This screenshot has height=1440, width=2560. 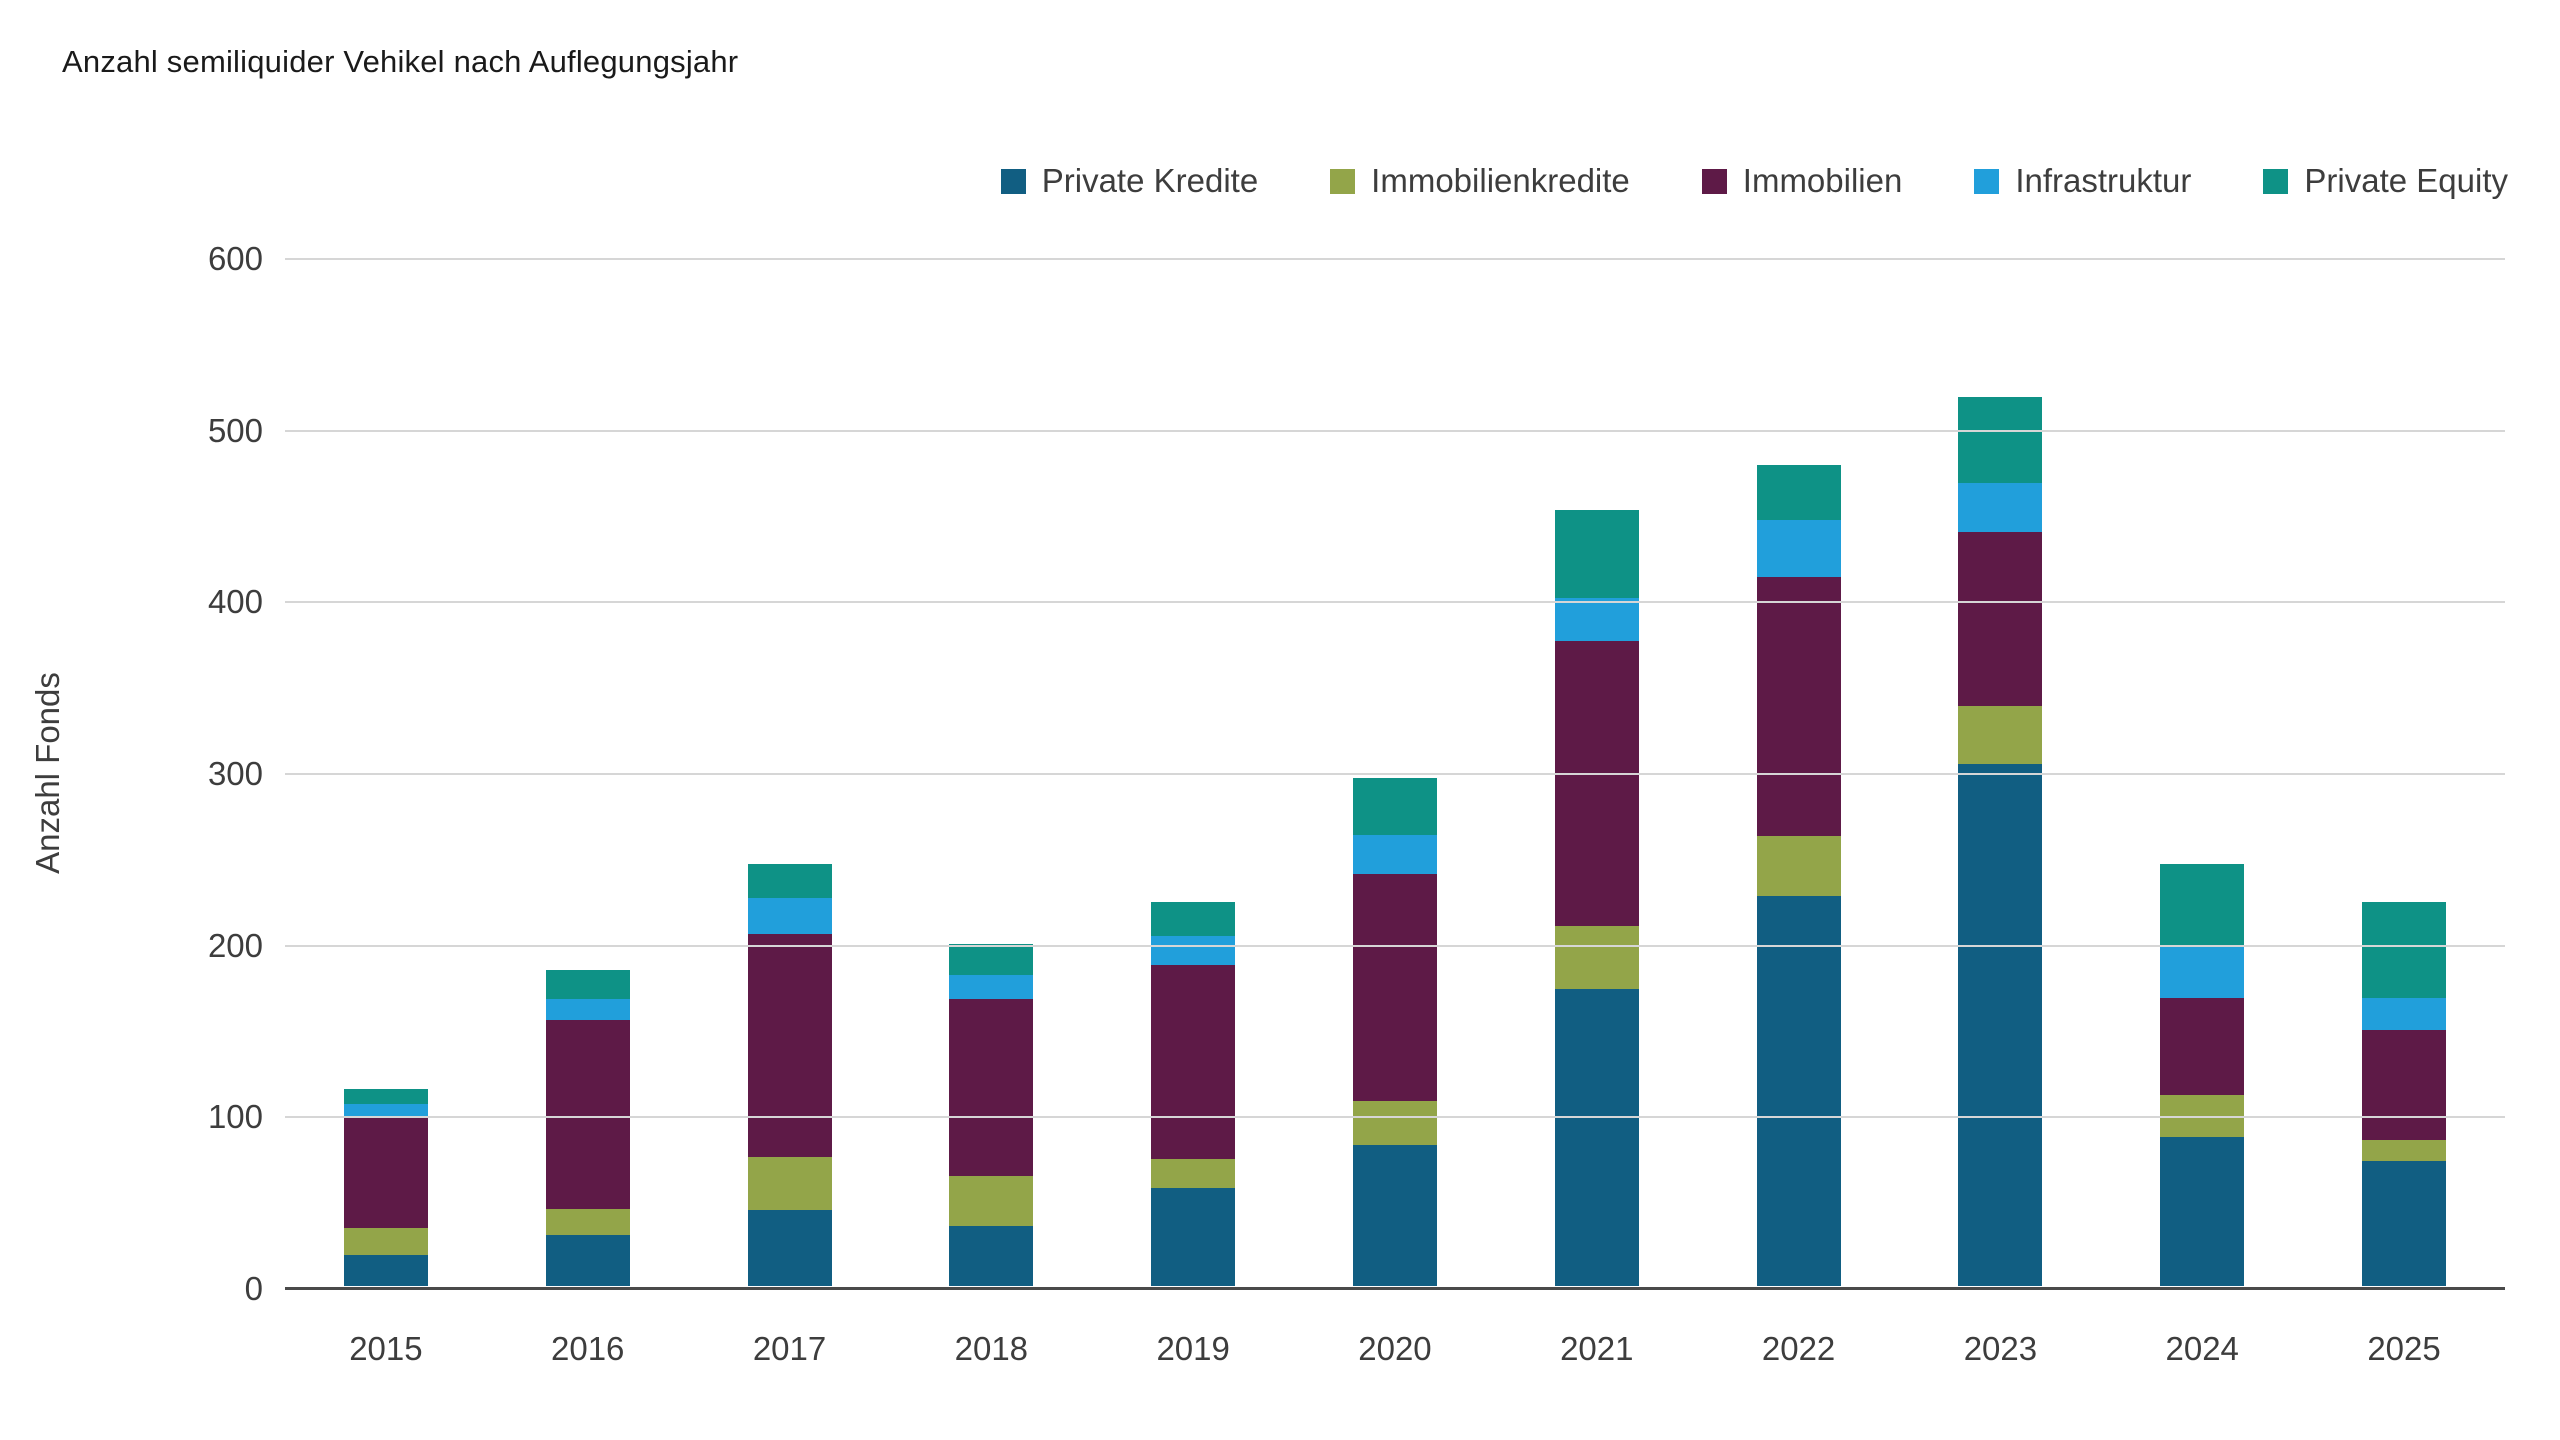 I want to click on y-tick-label: 500, so click(x=235, y=430).